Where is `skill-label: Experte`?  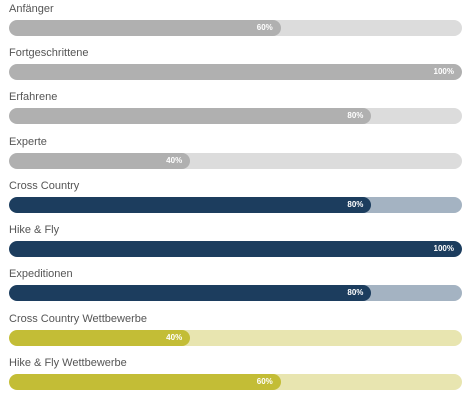
skill-label: Experte is located at coordinates (28, 142).